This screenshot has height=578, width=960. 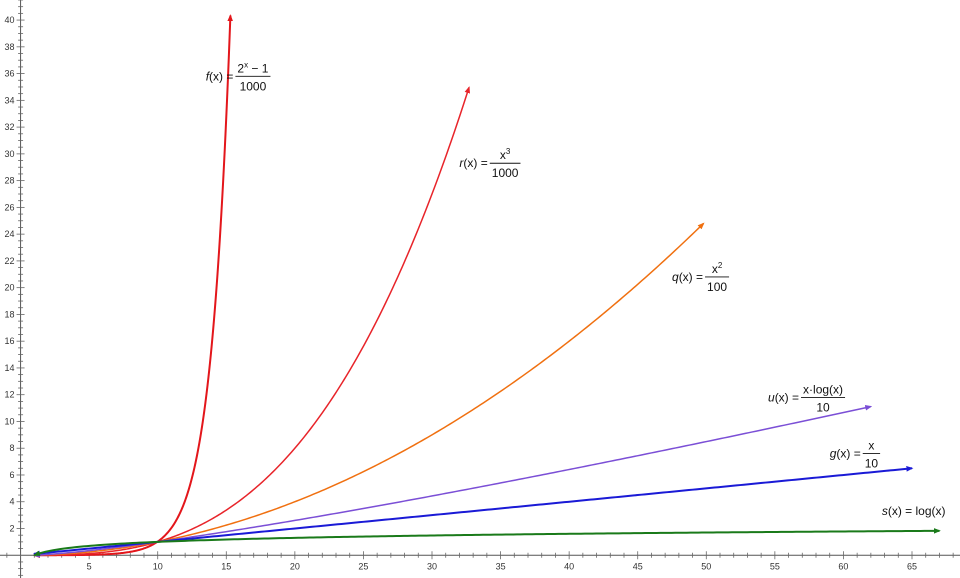 What do you see at coordinates (10, 341) in the screenshot?
I see `y-tick-label: 16` at bounding box center [10, 341].